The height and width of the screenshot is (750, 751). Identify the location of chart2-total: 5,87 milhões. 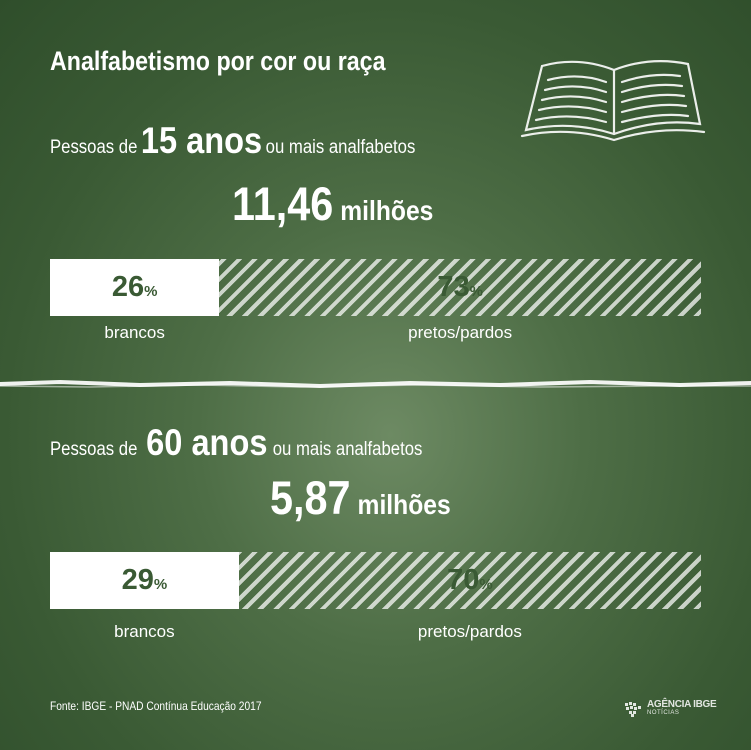
(360, 497).